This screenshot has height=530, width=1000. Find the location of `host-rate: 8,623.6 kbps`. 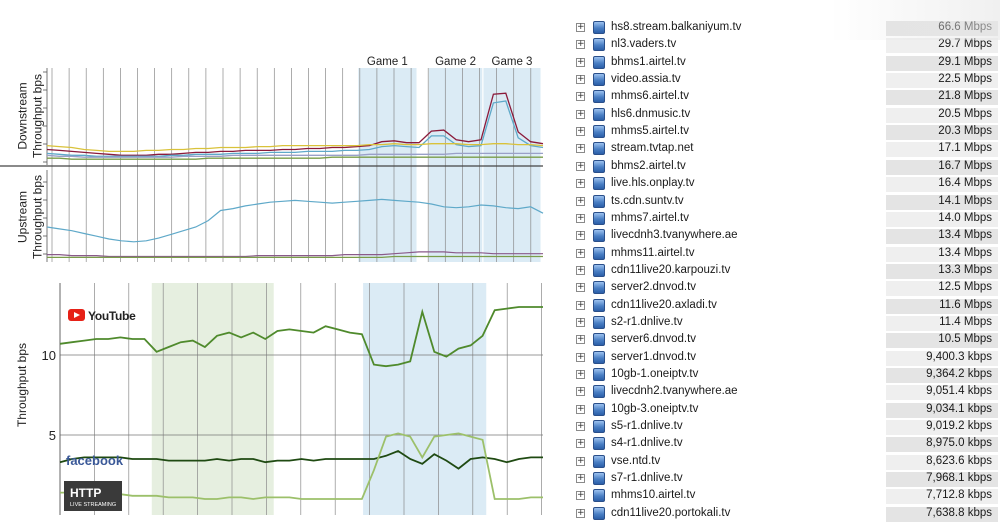

host-rate: 8,623.6 kbps is located at coordinates (942, 462).